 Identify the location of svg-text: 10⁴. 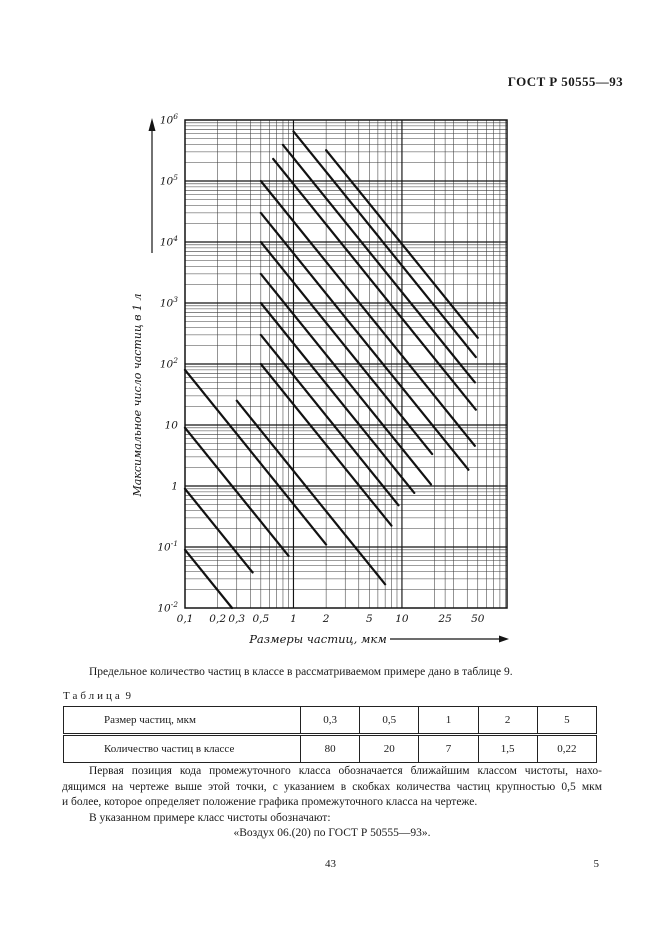
(169, 241).